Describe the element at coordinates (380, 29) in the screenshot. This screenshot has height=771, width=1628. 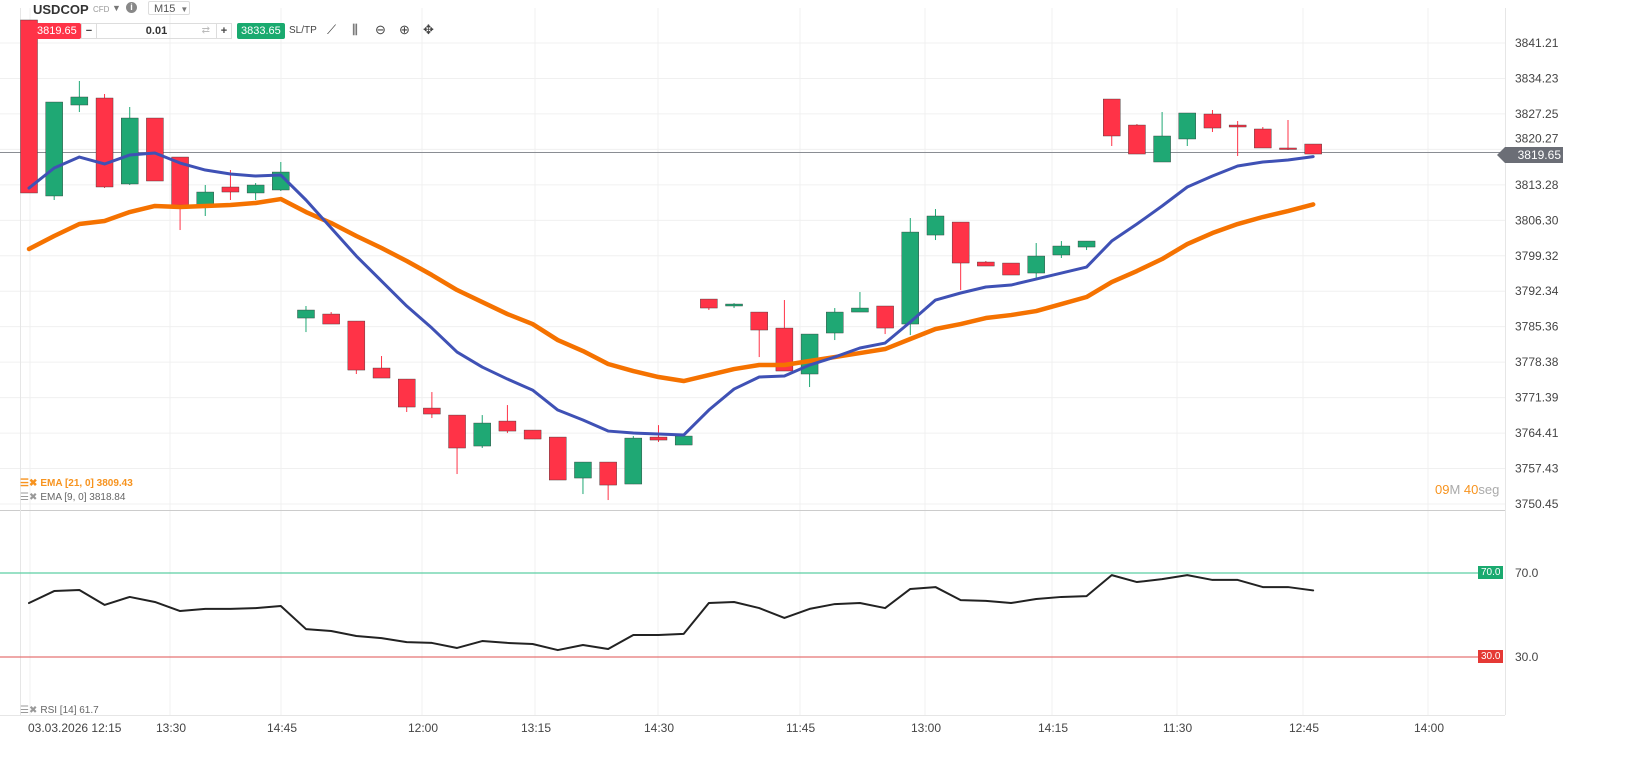
I see `zoom-out-icon: ⊖` at that location.